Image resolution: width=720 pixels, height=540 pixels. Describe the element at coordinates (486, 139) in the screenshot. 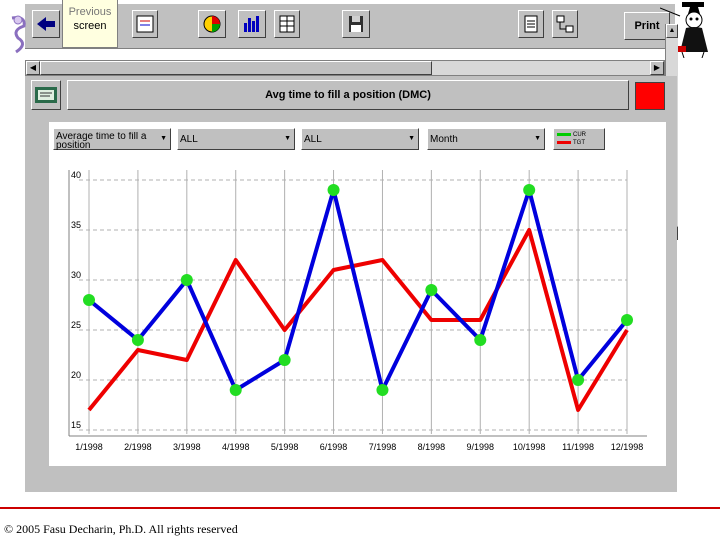

I see `period-dropdown: Month ▼` at that location.